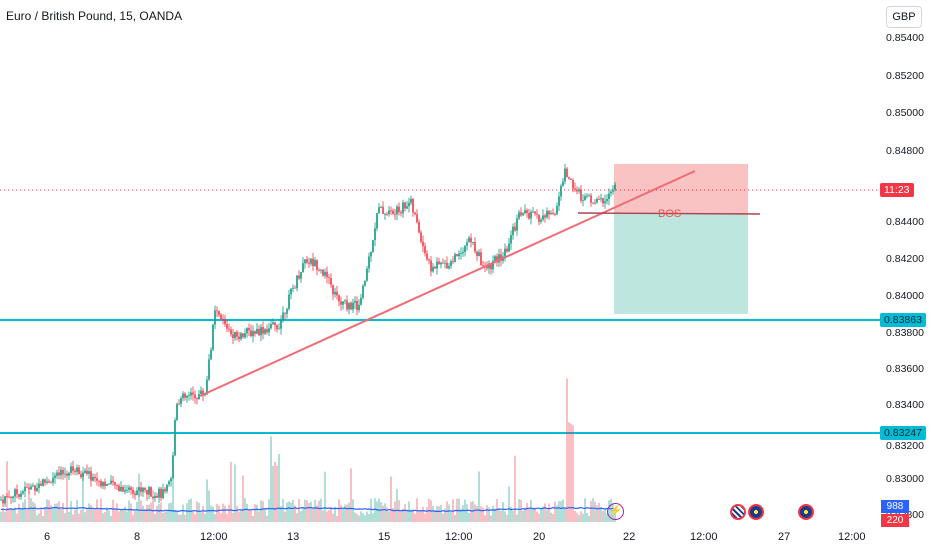 The image size is (932, 550). I want to click on position-zones, so click(681, 239).